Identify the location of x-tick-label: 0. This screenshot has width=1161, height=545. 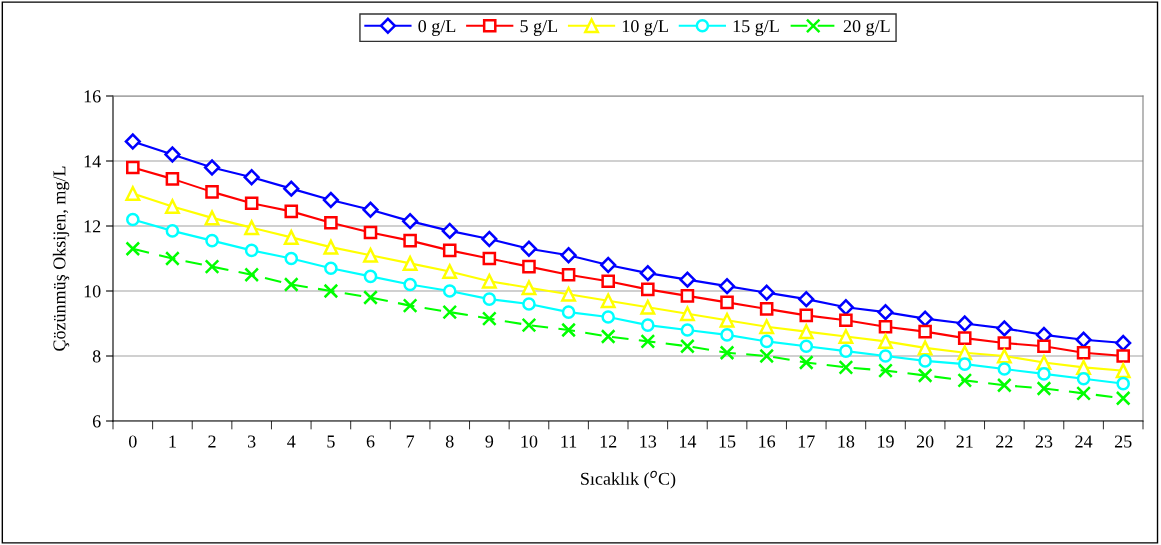
(132, 441).